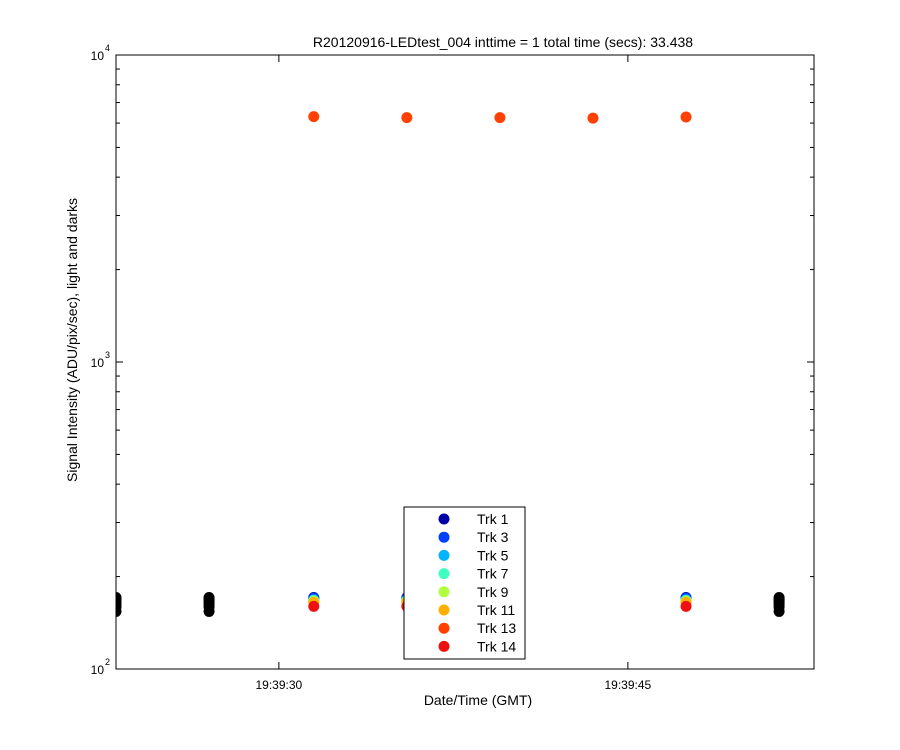 The height and width of the screenshot is (750, 900). What do you see at coordinates (496, 646) in the screenshot?
I see `legend-label: Trk 14` at bounding box center [496, 646].